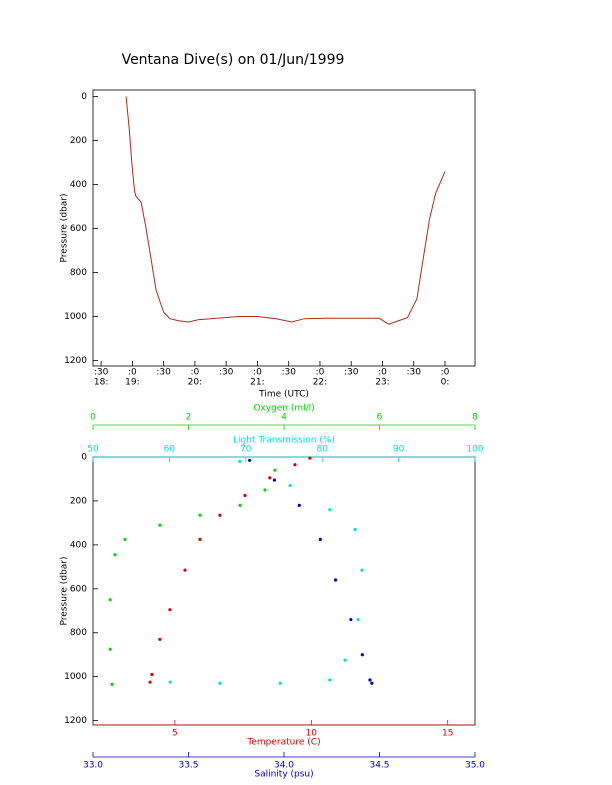 Image resolution: width=612 pixels, height=785 pixels. Describe the element at coordinates (379, 766) in the screenshot. I see `x-tick-label: 34.5` at that location.